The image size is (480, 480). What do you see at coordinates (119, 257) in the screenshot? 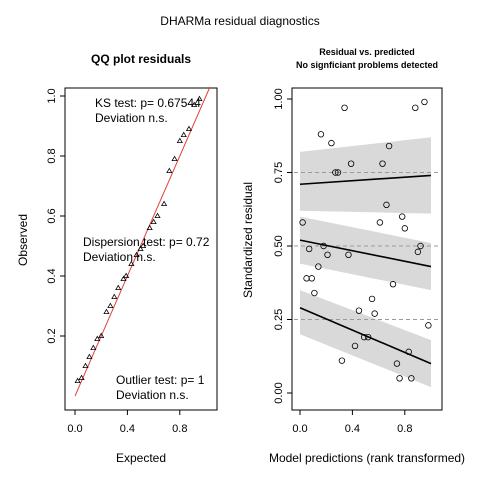
I see `dispersion-deviation-label: Deviation n.s.` at bounding box center [119, 257].